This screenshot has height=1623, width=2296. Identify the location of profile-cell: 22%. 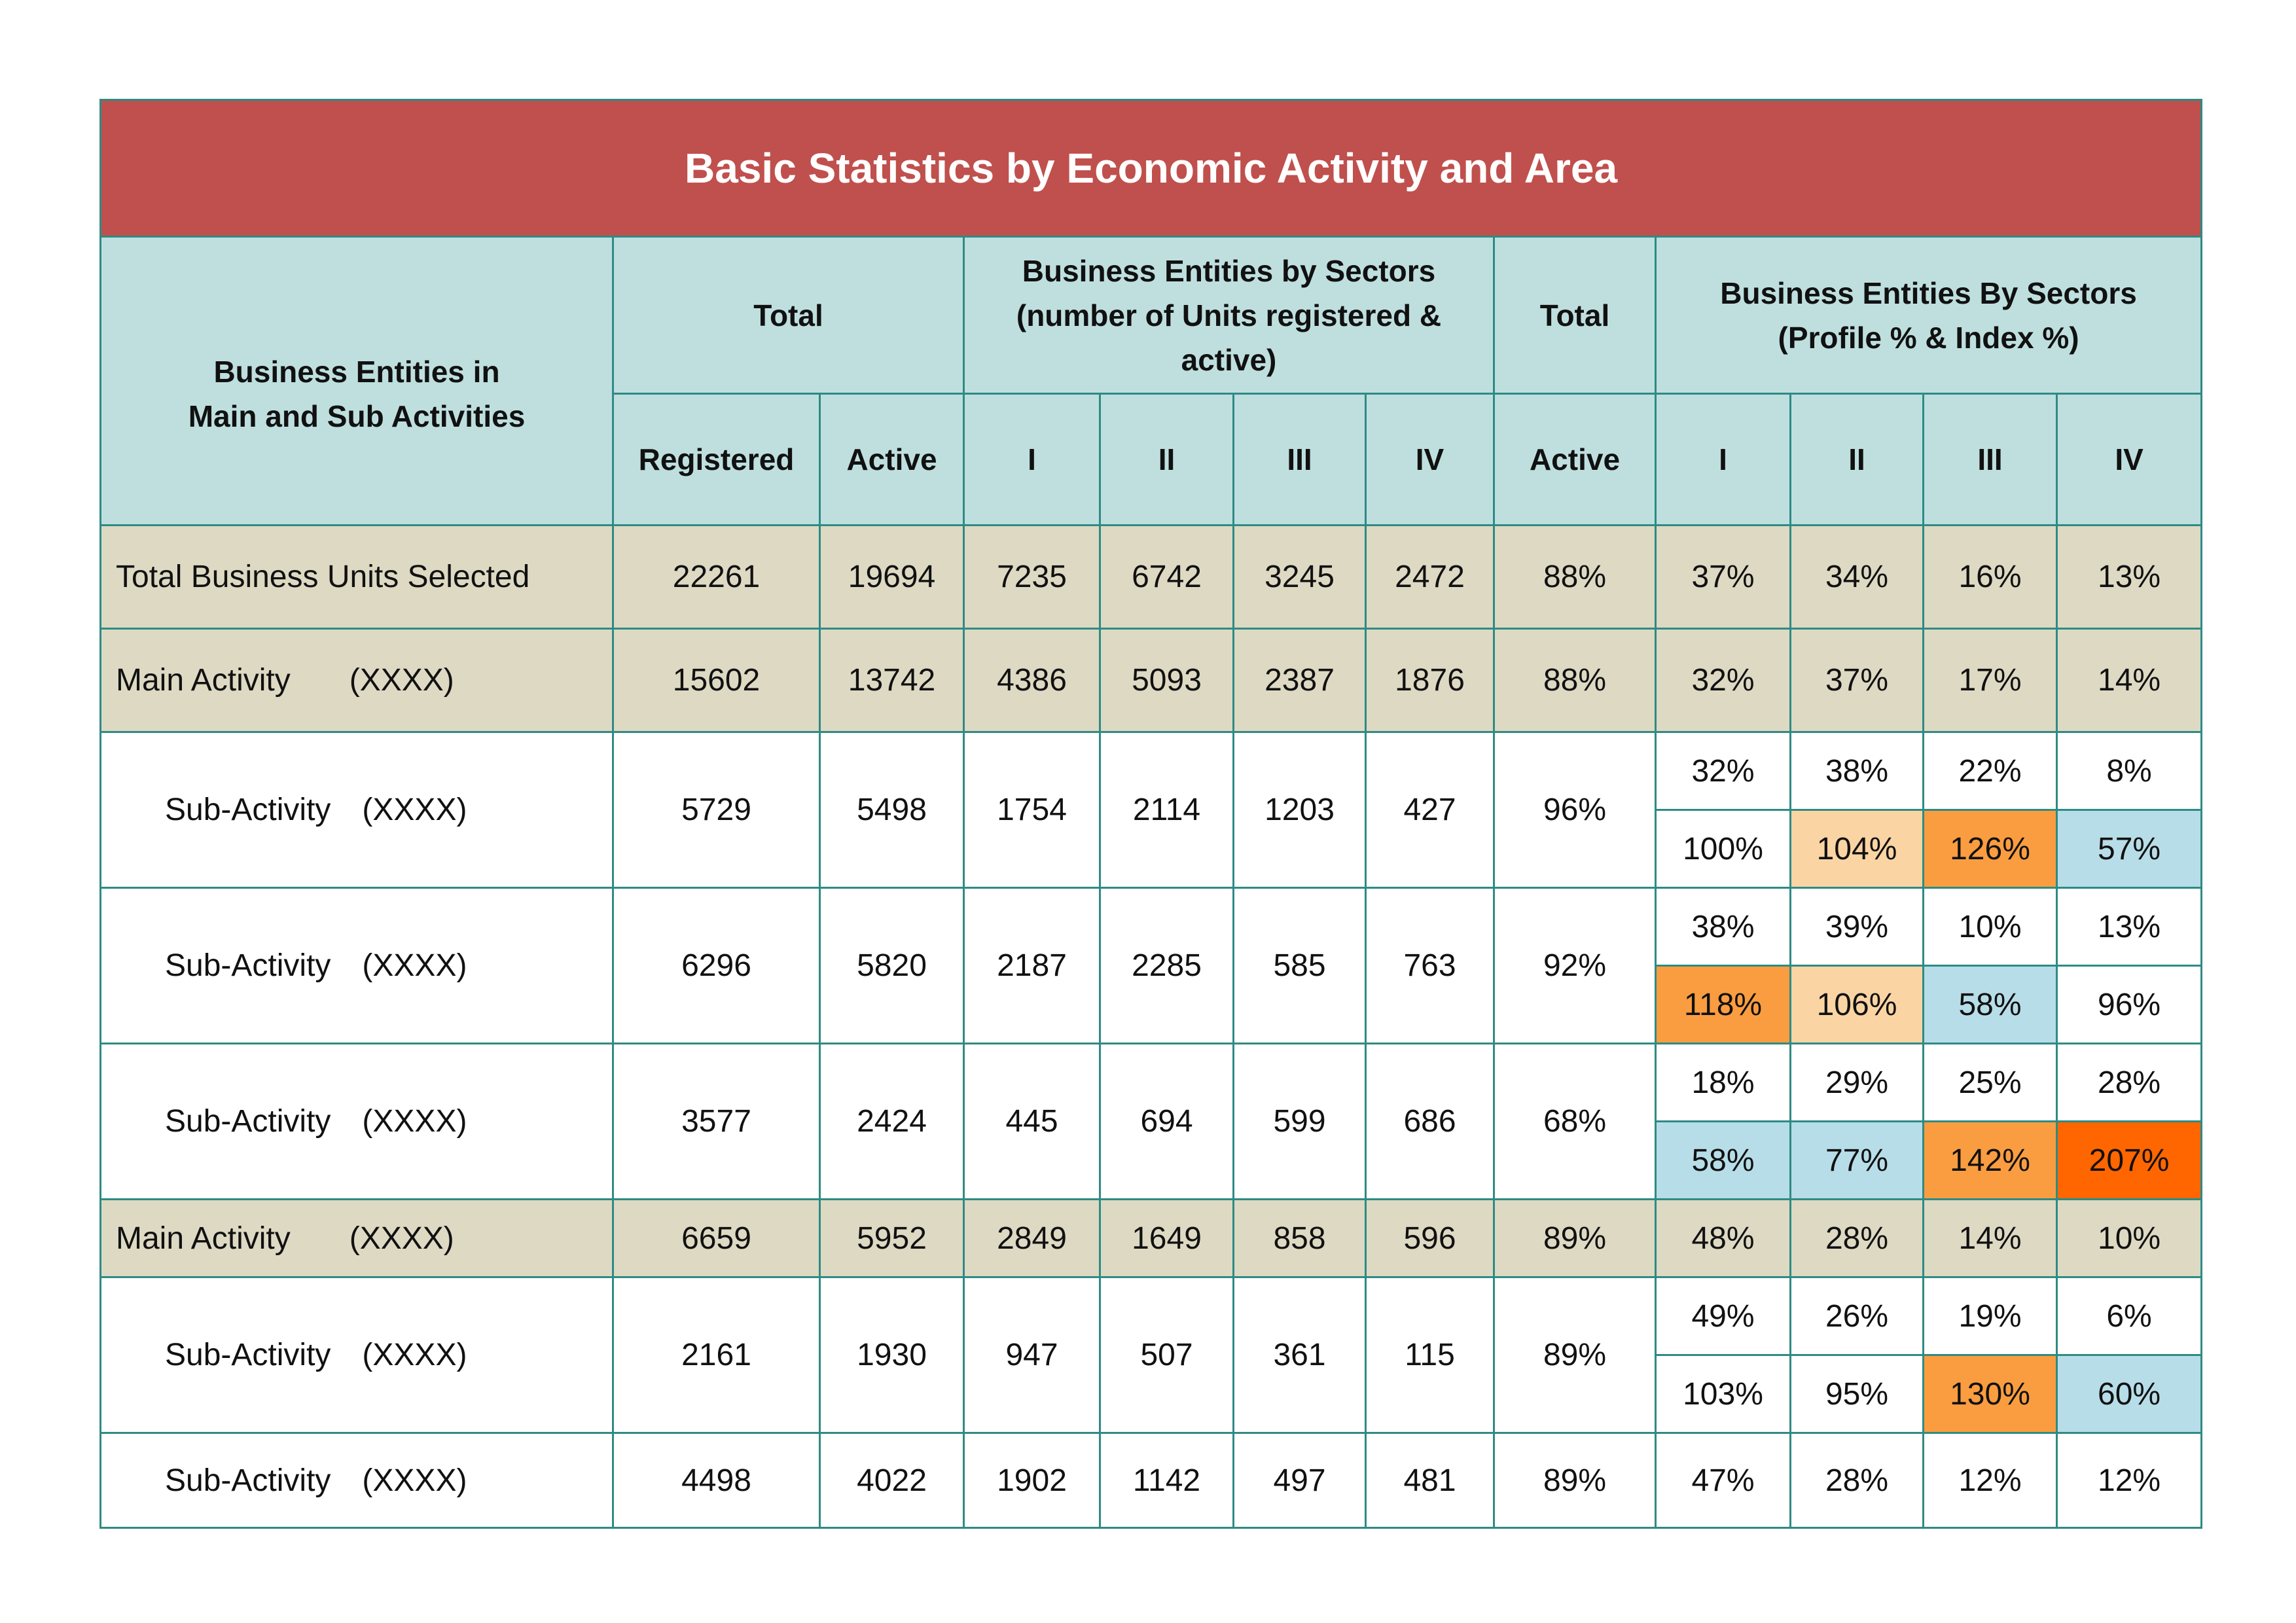
(1990, 771).